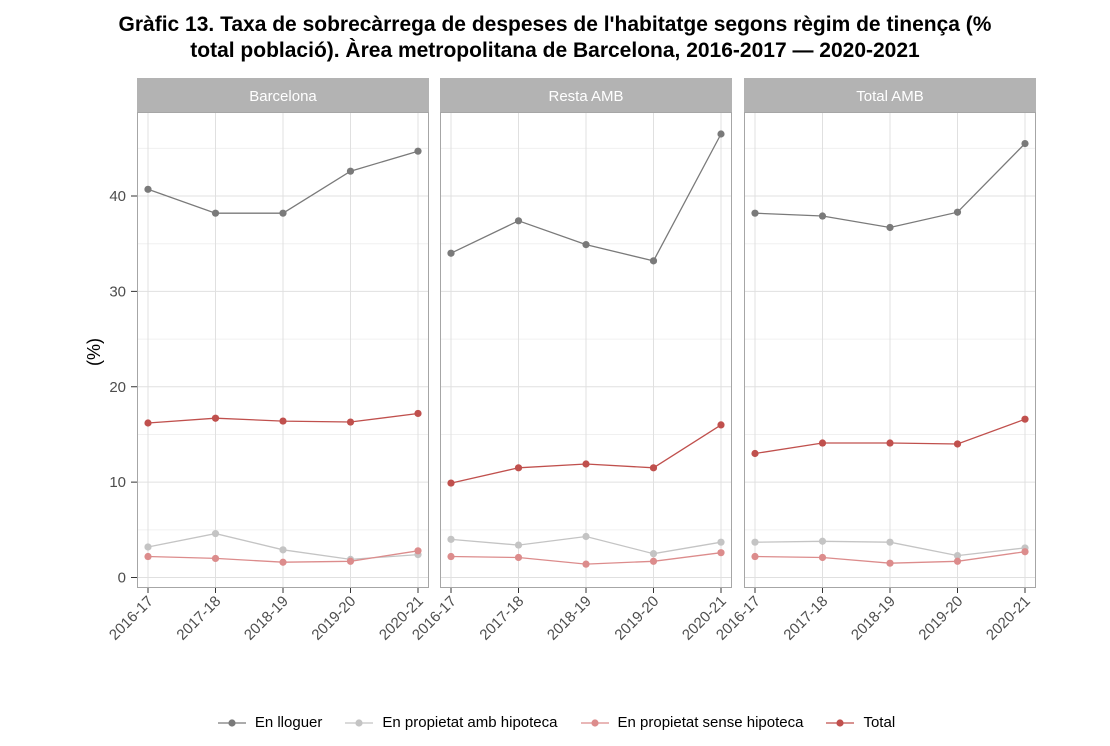 The image size is (1110, 746). Describe the element at coordinates (117, 196) in the screenshot. I see `y-tick-label: 40` at that location.